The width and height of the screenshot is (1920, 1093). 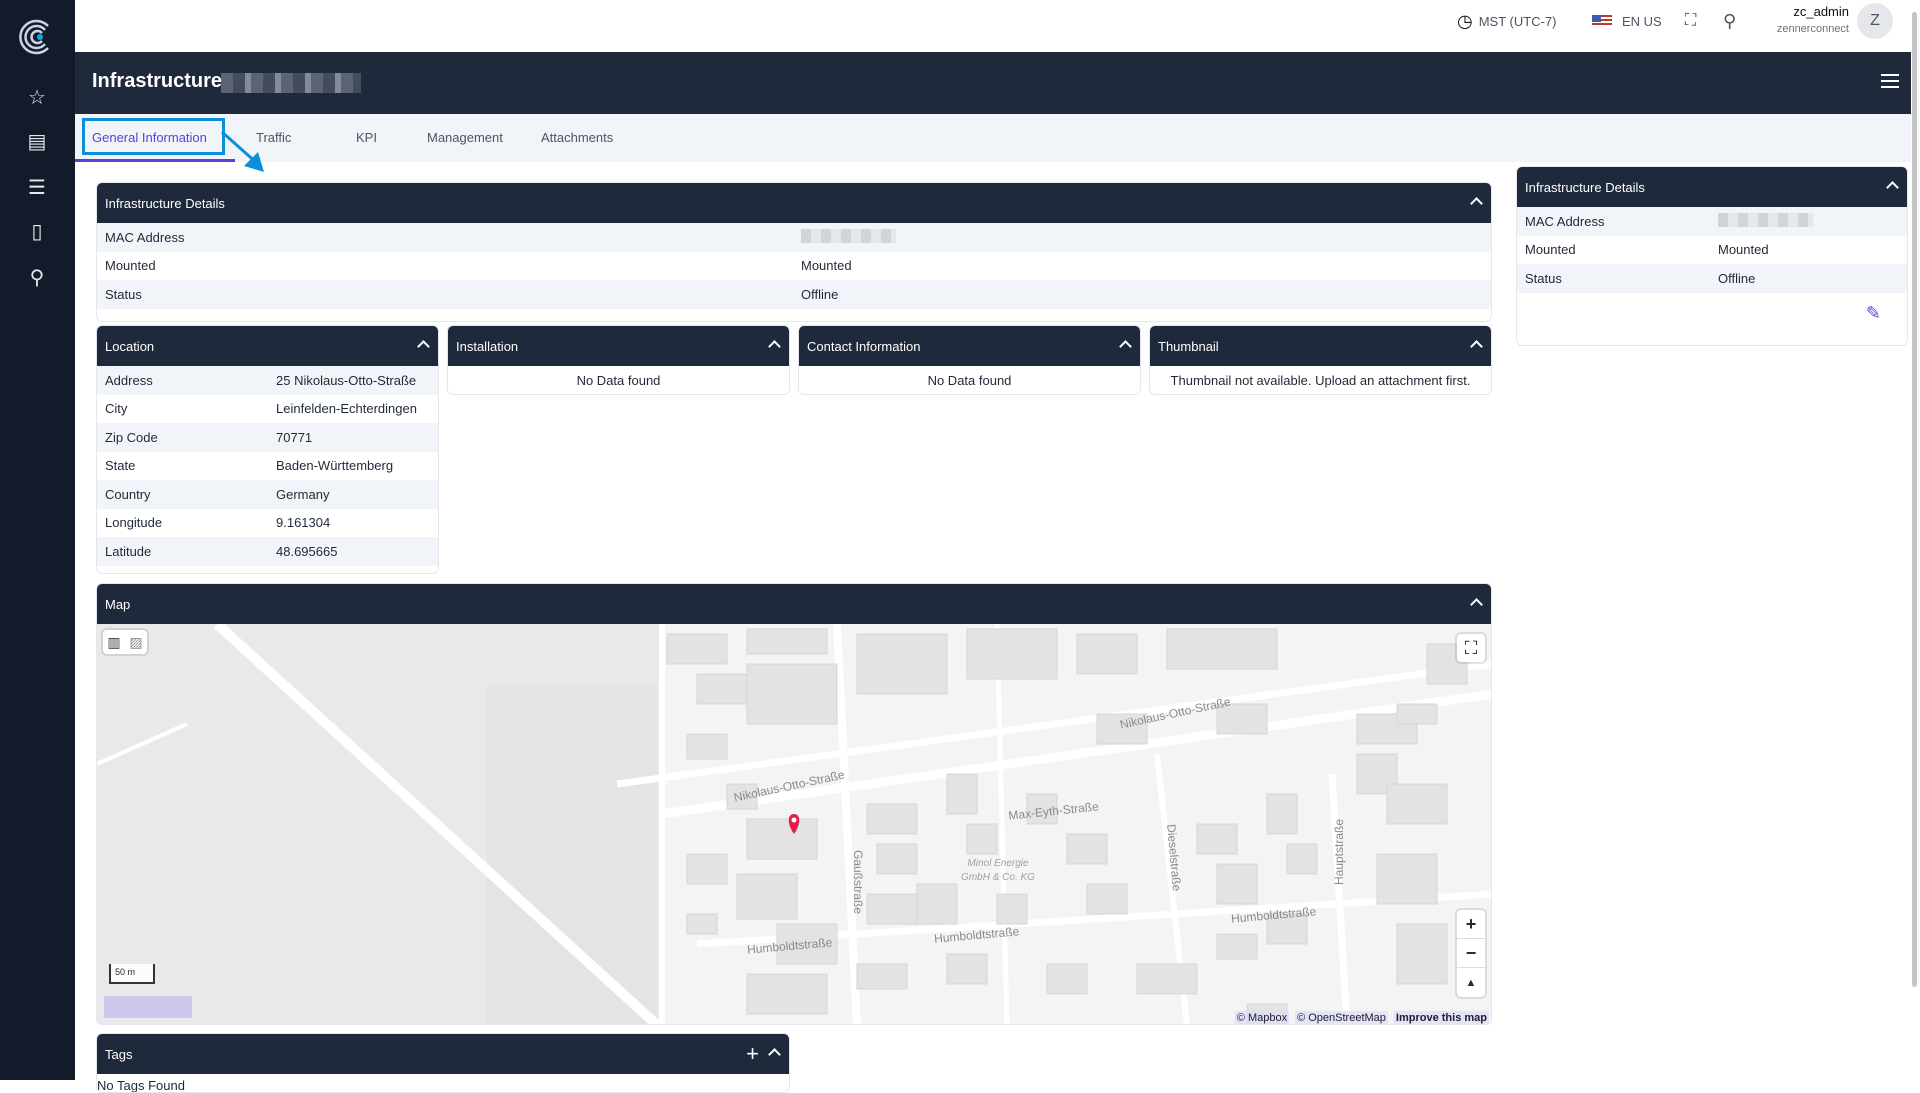 What do you see at coordinates (618, 380) in the screenshot?
I see `empty-message: No Data found` at bounding box center [618, 380].